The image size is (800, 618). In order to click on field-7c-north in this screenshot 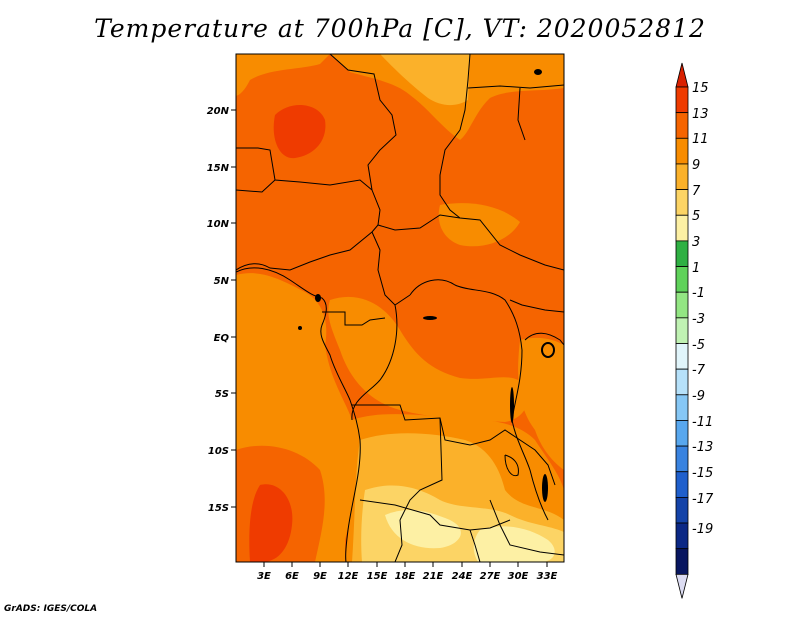, I will do `click(425, 80)`.